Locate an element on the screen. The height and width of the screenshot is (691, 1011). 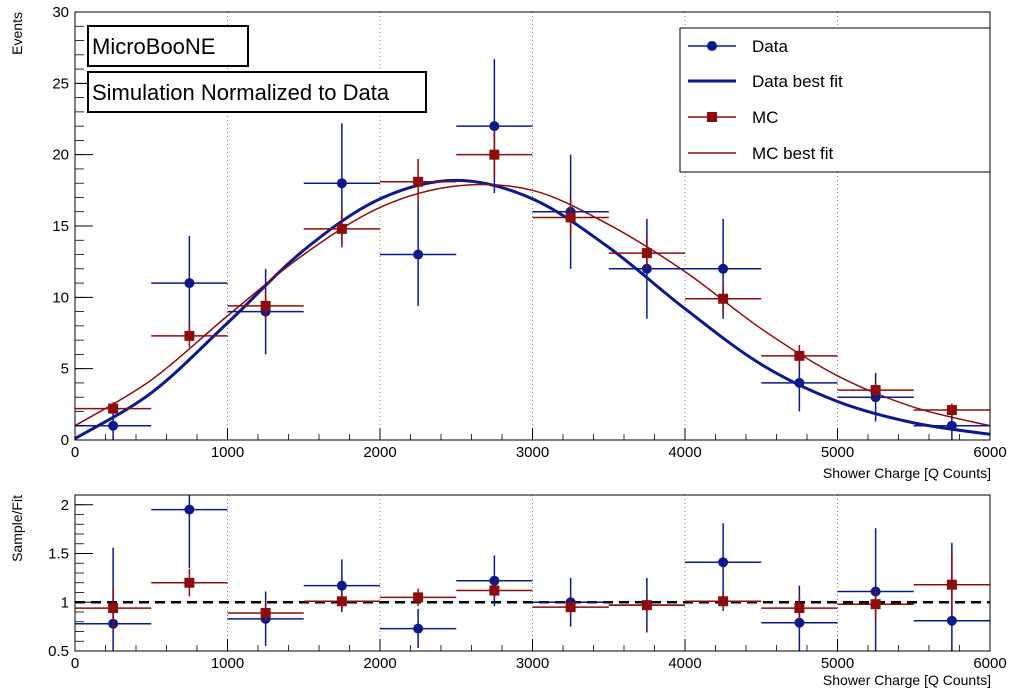
legend-entry-mc-best-fit: MC best fit is located at coordinates (761, 153).